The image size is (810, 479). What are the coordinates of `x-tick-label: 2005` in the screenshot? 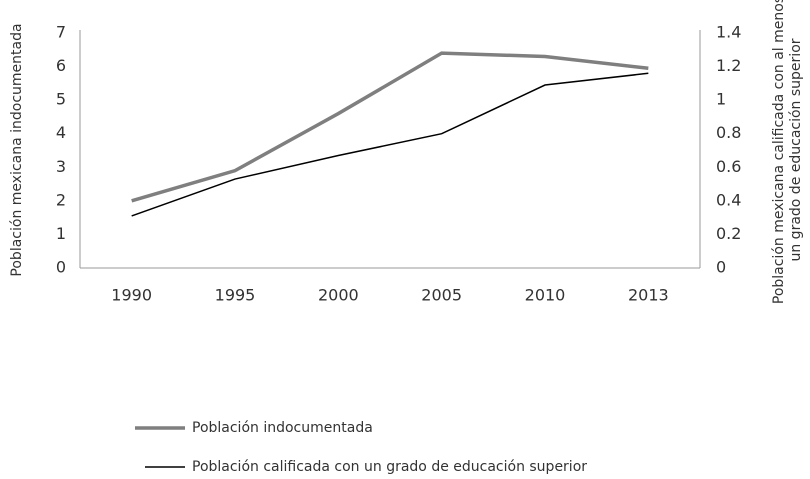 It's located at (441, 295).